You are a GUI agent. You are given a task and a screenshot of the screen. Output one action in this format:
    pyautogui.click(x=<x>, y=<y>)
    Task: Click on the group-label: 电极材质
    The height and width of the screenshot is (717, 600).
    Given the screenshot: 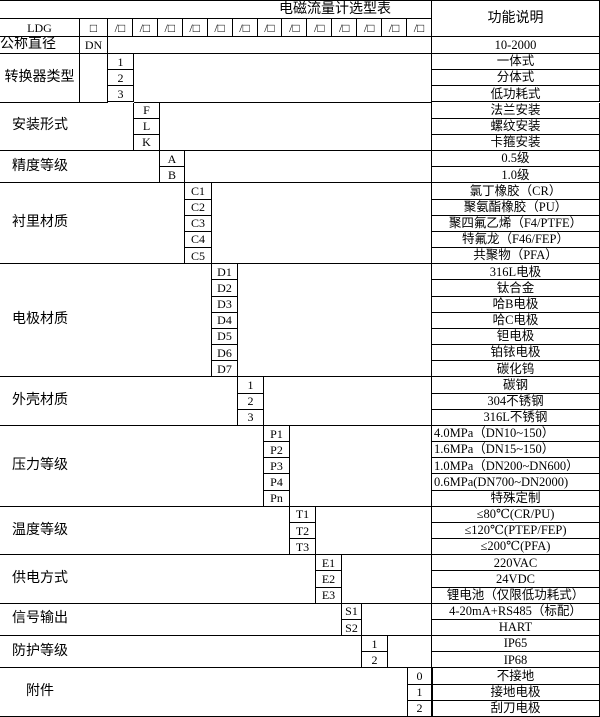 What is the action you would take?
    pyautogui.click(x=106, y=321)
    